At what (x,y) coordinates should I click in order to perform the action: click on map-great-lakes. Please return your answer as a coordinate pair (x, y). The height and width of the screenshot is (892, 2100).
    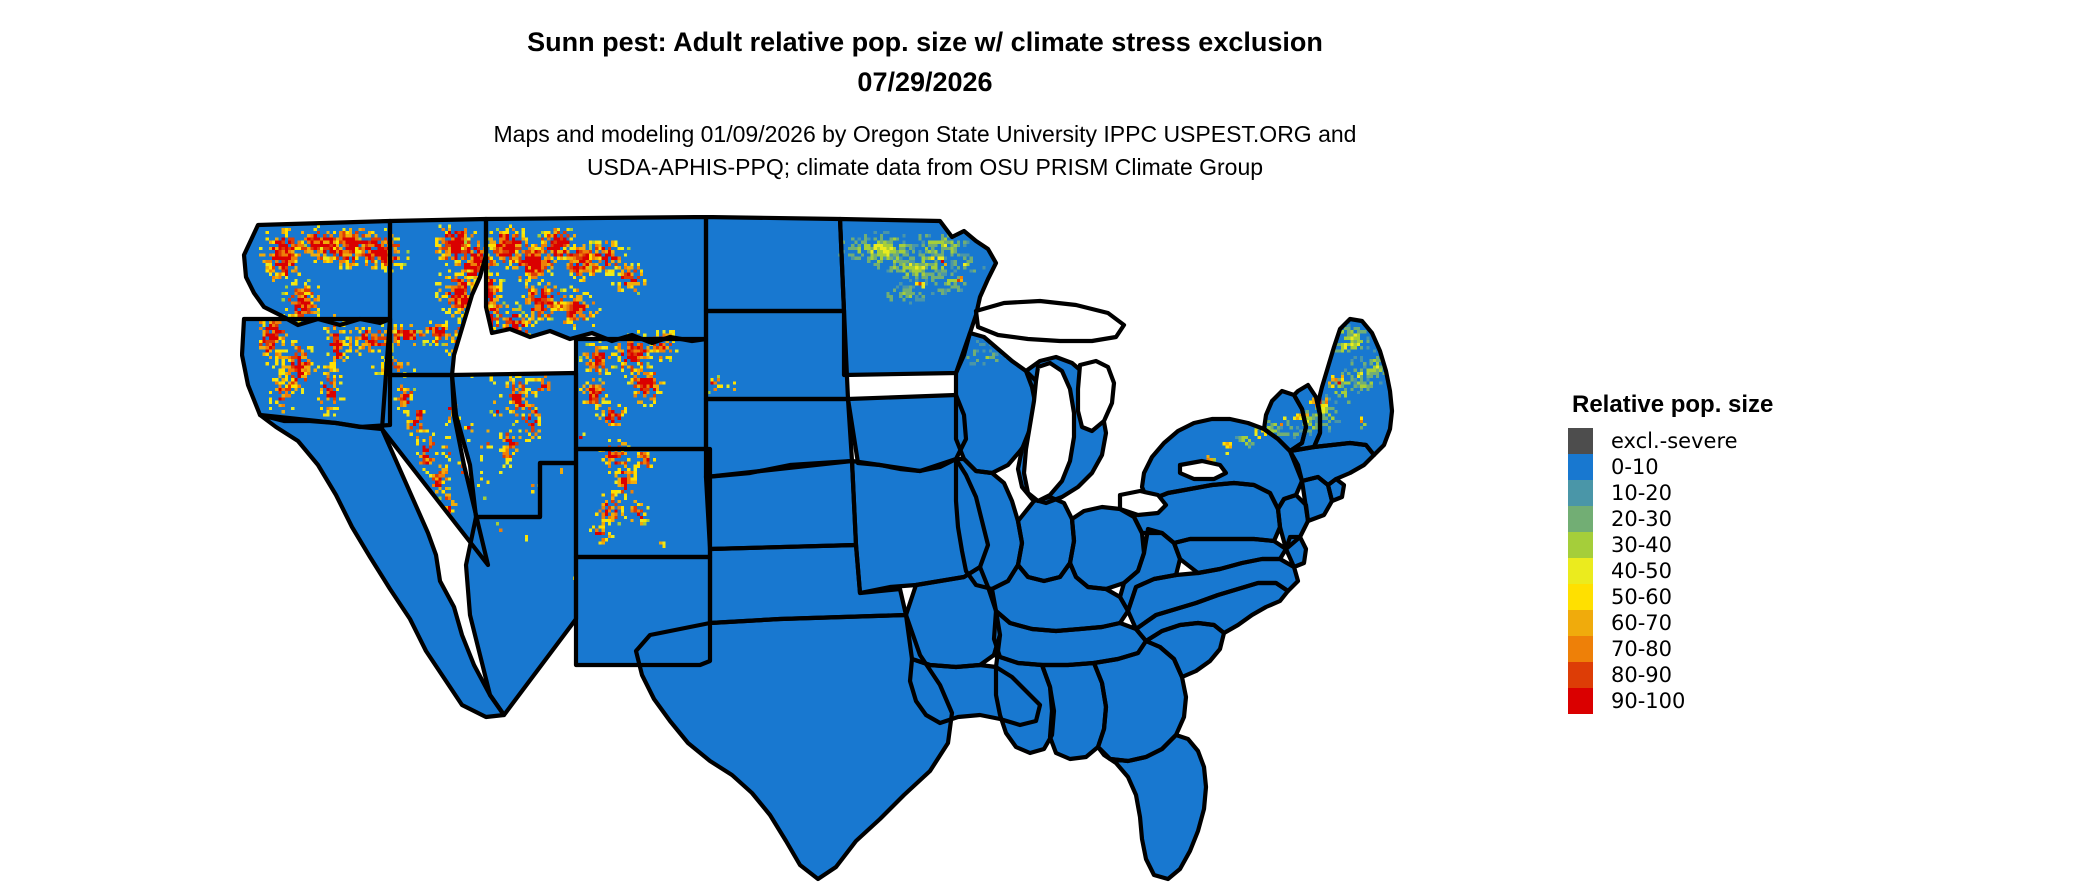
    Looking at the image, I should click on (1101, 408).